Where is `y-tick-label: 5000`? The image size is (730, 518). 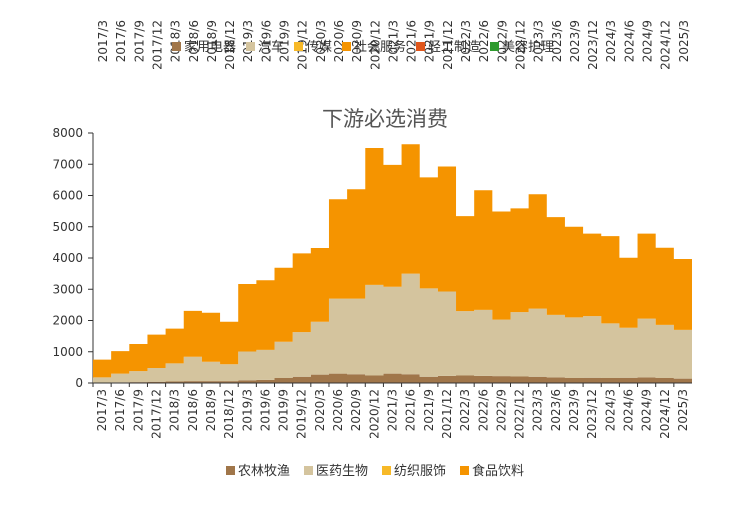
y-tick-label: 5000 is located at coordinates (67, 227).